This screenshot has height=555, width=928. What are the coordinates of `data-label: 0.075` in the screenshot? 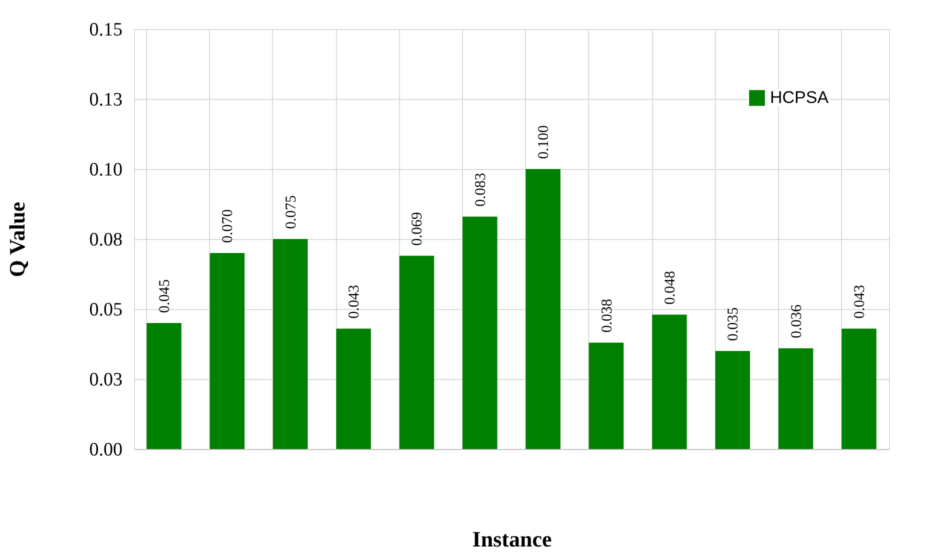 It's located at (291, 212).